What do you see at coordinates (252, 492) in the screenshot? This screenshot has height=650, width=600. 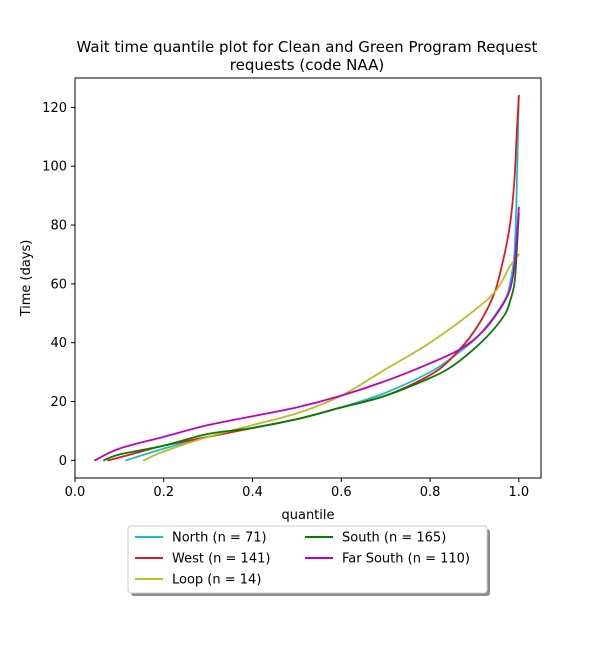 I see `x-tick-label: 0.4` at bounding box center [252, 492].